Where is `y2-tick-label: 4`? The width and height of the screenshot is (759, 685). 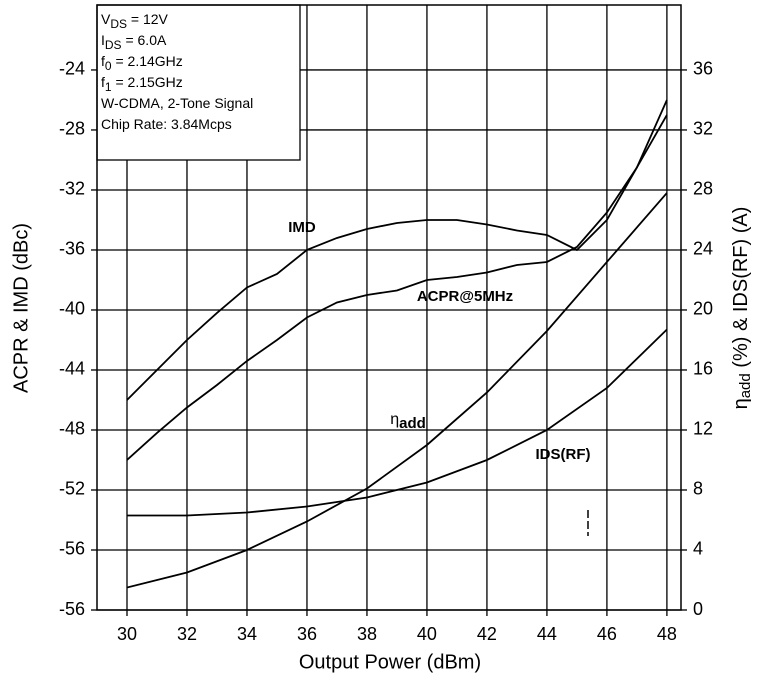
y2-tick-label: 4 is located at coordinates (698, 549).